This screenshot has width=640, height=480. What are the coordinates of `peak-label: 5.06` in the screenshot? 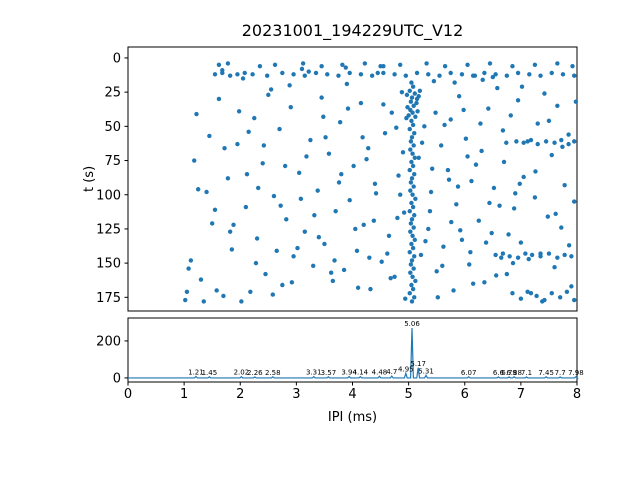 It's located at (412, 324).